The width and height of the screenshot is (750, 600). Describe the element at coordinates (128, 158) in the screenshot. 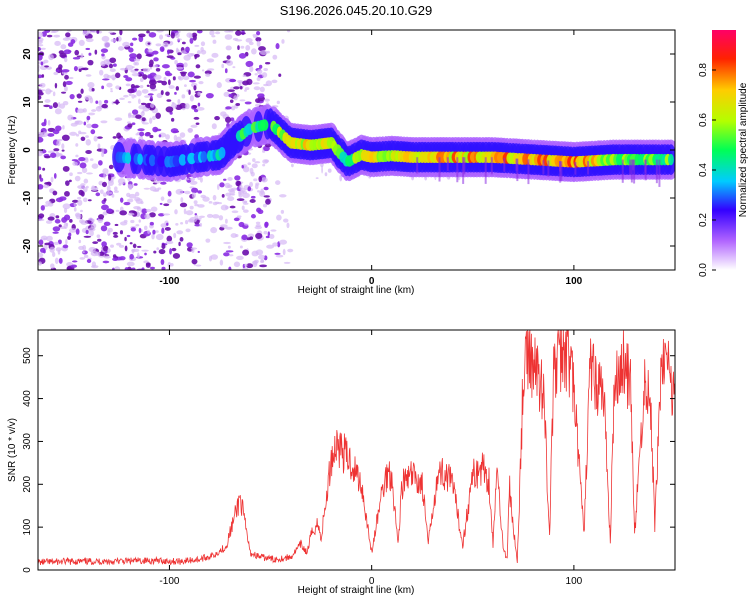

I see `spectrogram-ridge-cell` at that location.